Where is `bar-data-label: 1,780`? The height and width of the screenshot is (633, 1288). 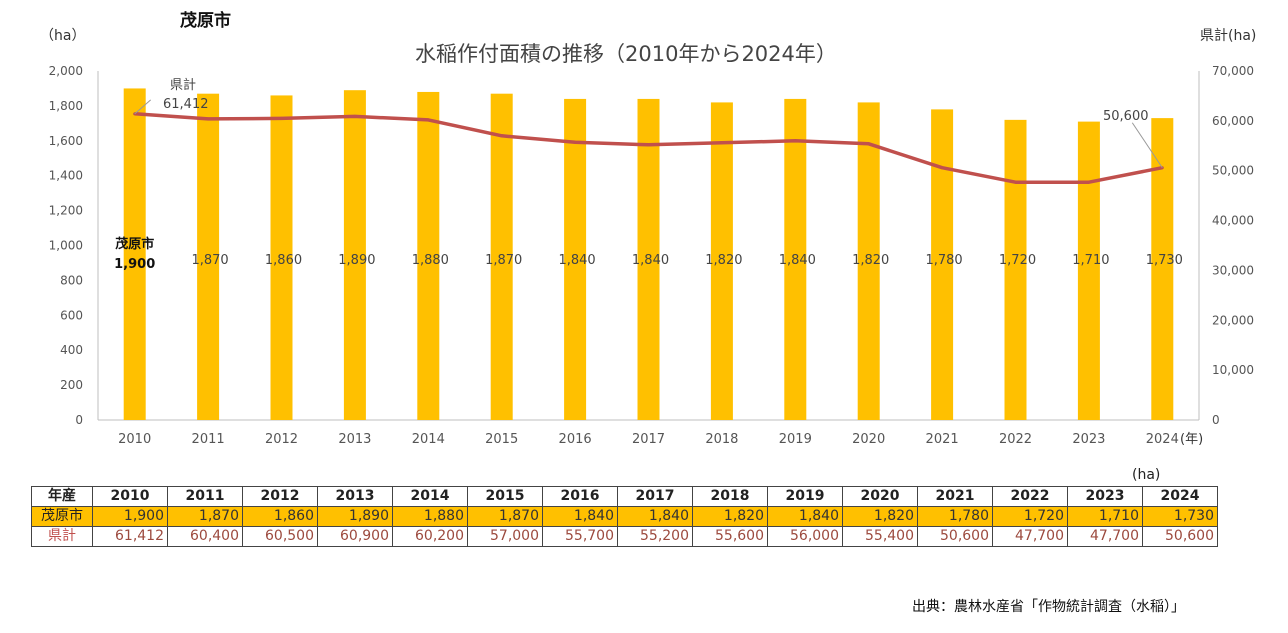
bar-data-label: 1,780 is located at coordinates (943, 260).